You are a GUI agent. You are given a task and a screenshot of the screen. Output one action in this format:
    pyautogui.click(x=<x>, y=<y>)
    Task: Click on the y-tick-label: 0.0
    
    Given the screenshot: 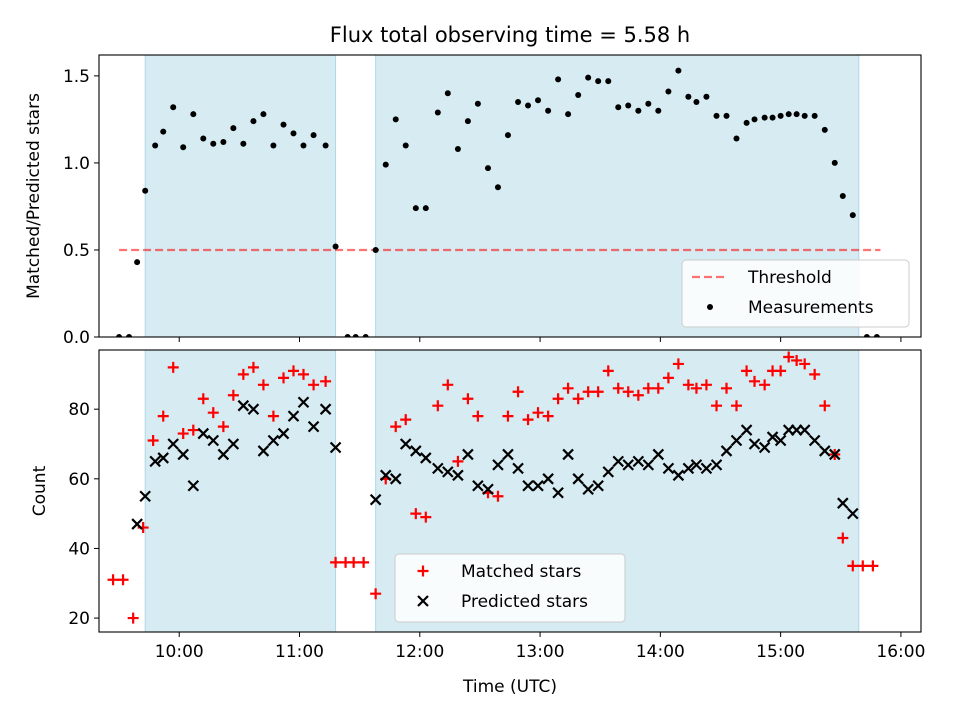 What is the action you would take?
    pyautogui.click(x=76, y=338)
    